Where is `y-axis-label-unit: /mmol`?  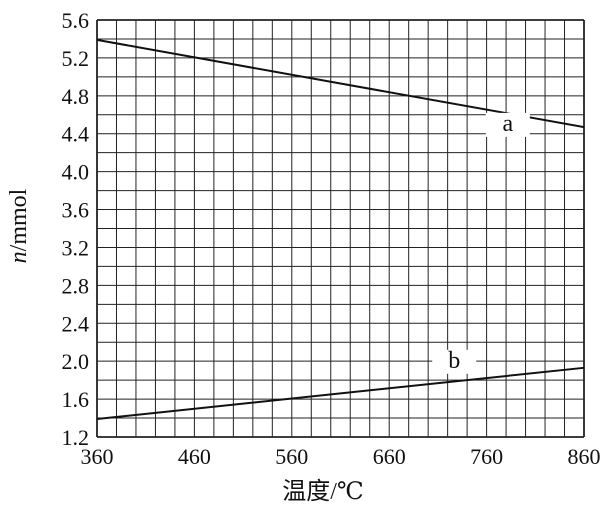 y-axis-label-unit: /mmol is located at coordinates (19, 219).